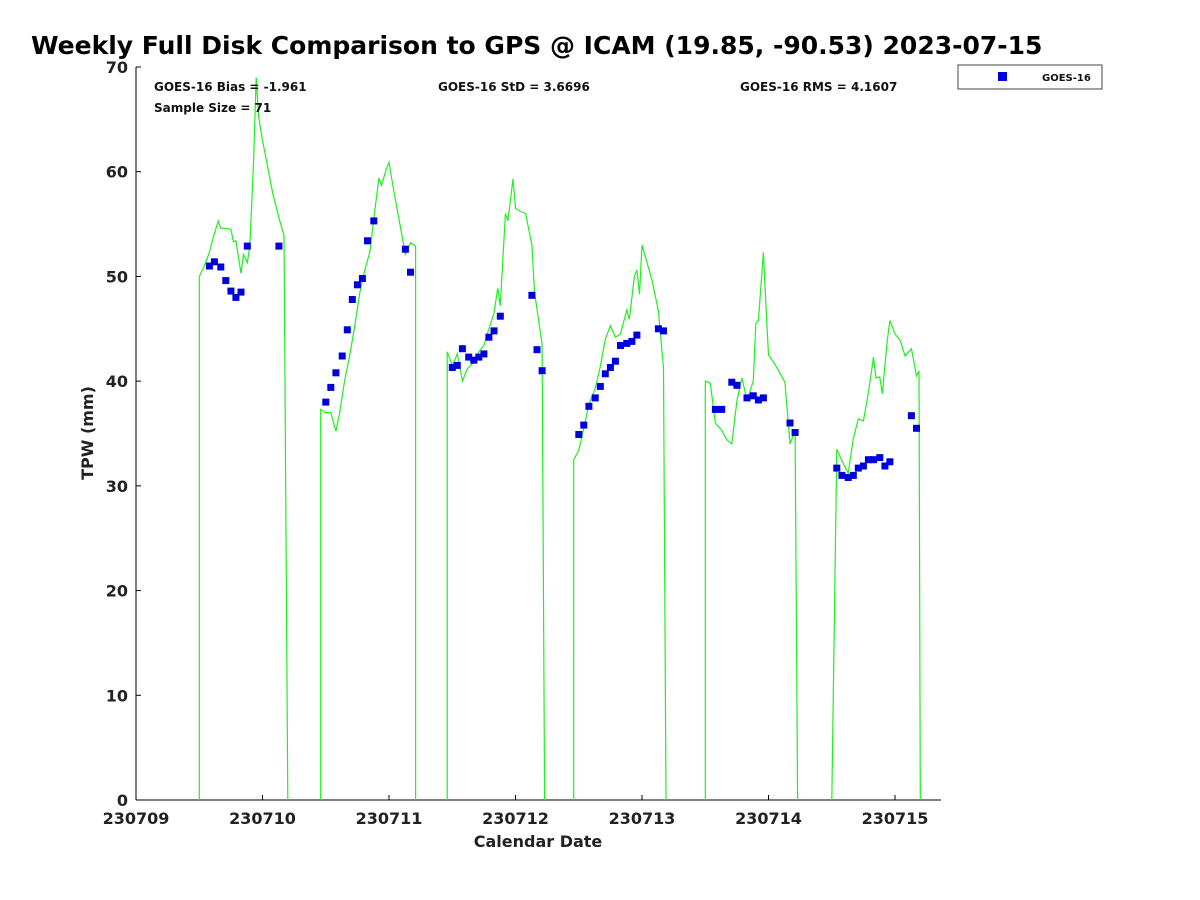  What do you see at coordinates (117, 172) in the screenshot?
I see `y-tick-label: 60` at bounding box center [117, 172].